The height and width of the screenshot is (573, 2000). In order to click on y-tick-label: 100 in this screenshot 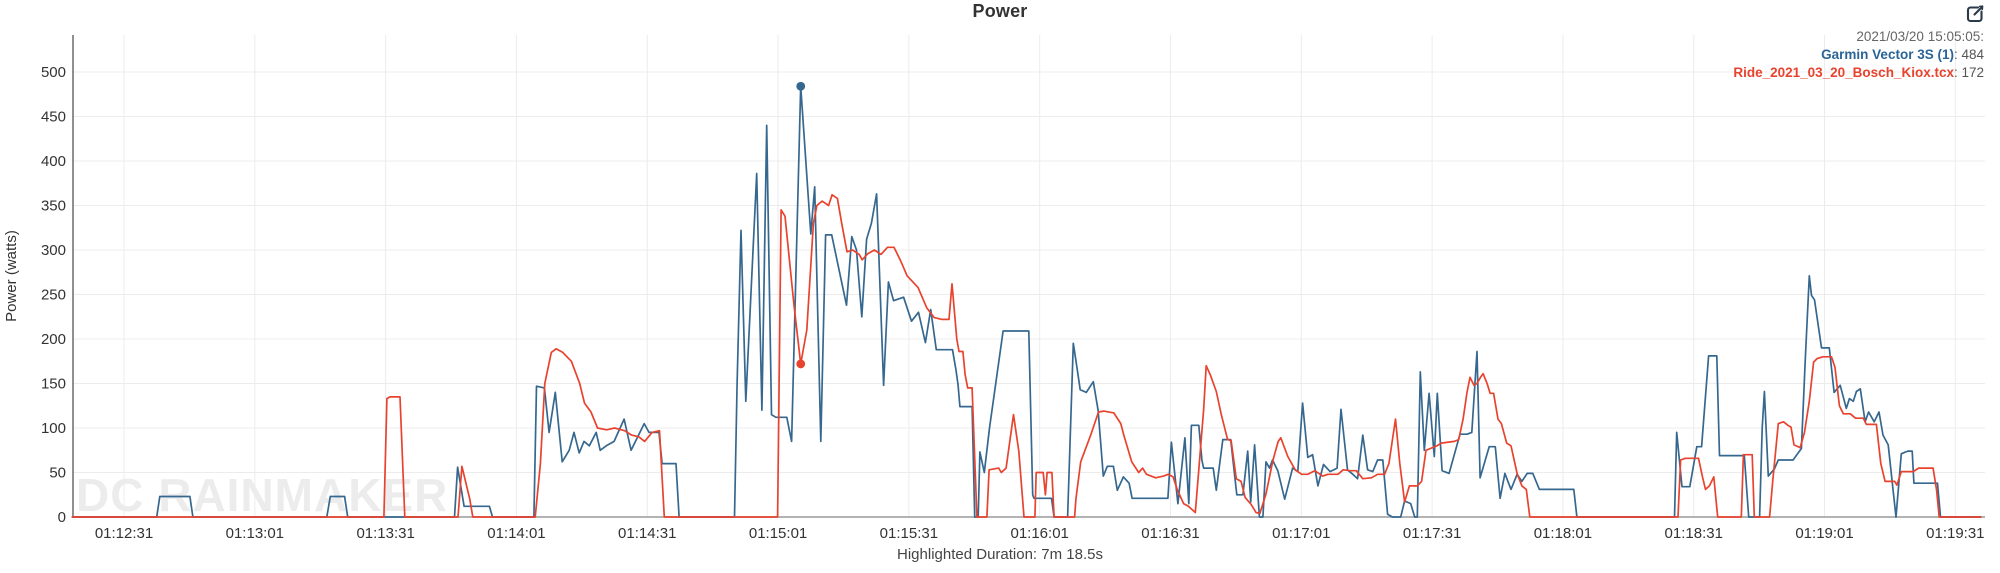, I will do `click(53, 428)`.